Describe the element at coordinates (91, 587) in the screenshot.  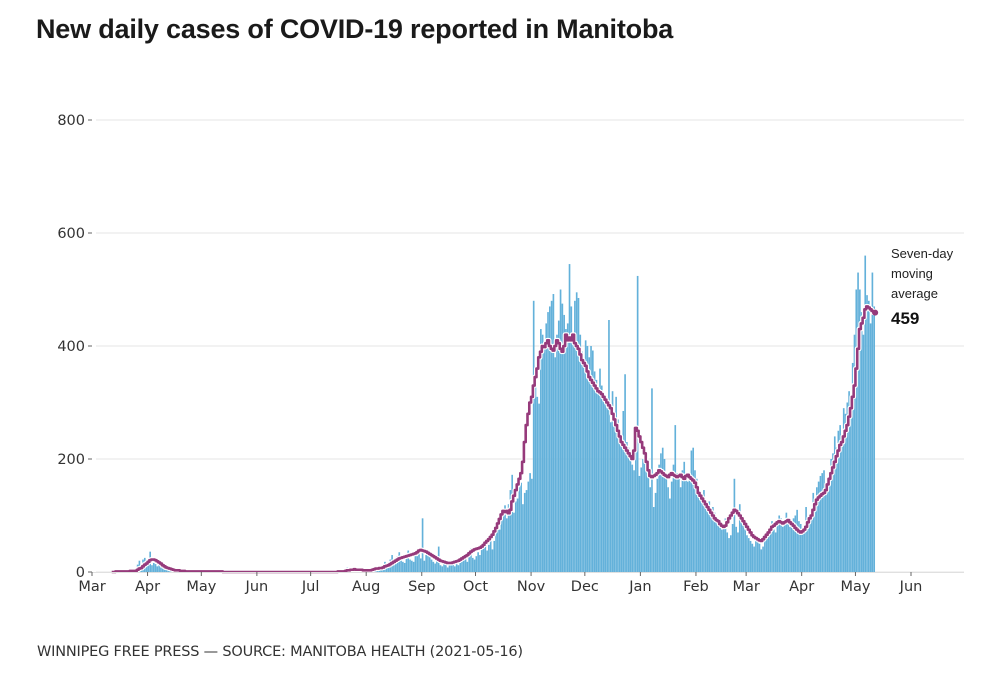
I see `x-tick-label: Mar` at that location.